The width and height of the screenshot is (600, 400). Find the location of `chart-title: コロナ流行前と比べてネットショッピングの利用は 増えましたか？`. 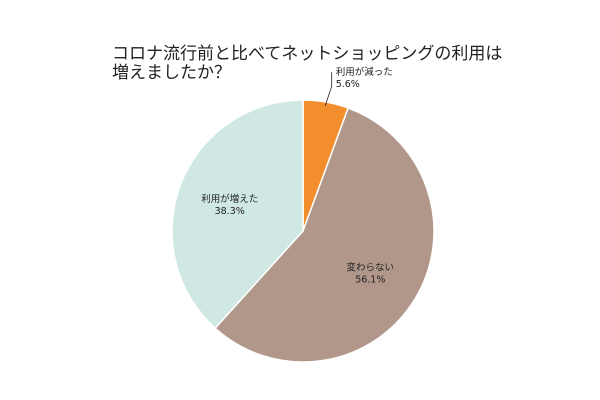

chart-title: コロナ流行前と比べてネットショッピングの利用は 増えましたか？ is located at coordinates (307, 63).